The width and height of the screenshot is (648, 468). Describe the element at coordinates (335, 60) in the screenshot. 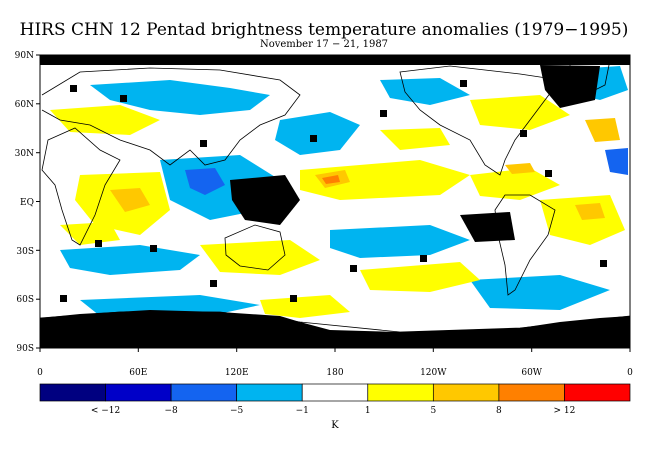

I see `missing-data-top-band` at that location.